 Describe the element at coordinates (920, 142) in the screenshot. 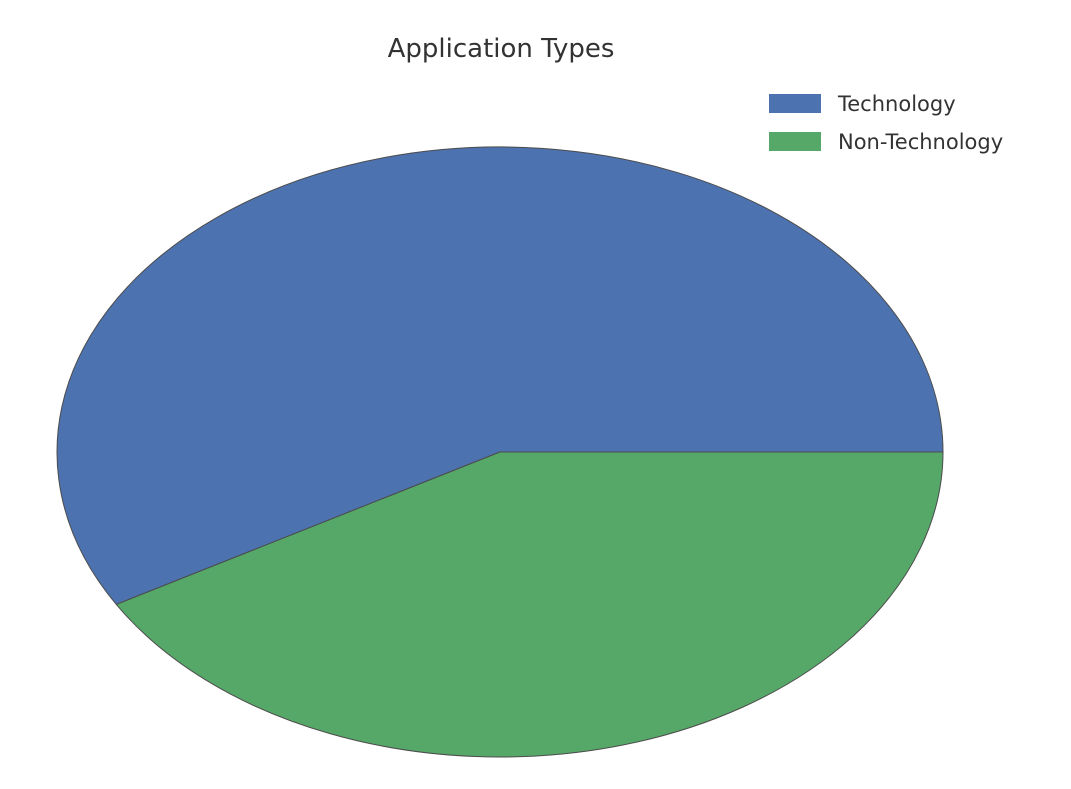

I see `legend-label-non-technology: Non-Technology` at that location.